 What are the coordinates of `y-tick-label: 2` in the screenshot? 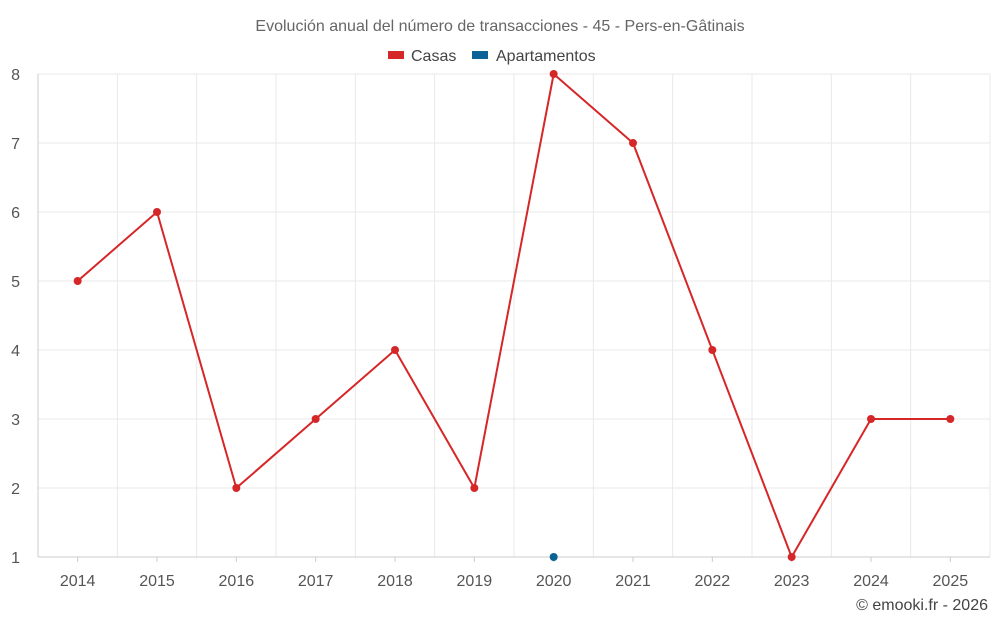 It's located at (15, 489).